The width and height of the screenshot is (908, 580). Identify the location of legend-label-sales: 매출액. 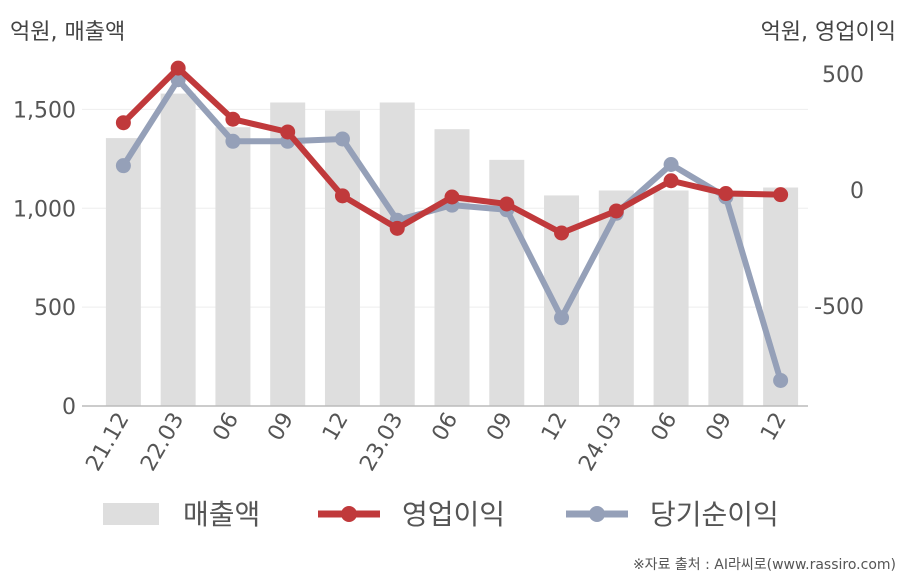
(221, 514).